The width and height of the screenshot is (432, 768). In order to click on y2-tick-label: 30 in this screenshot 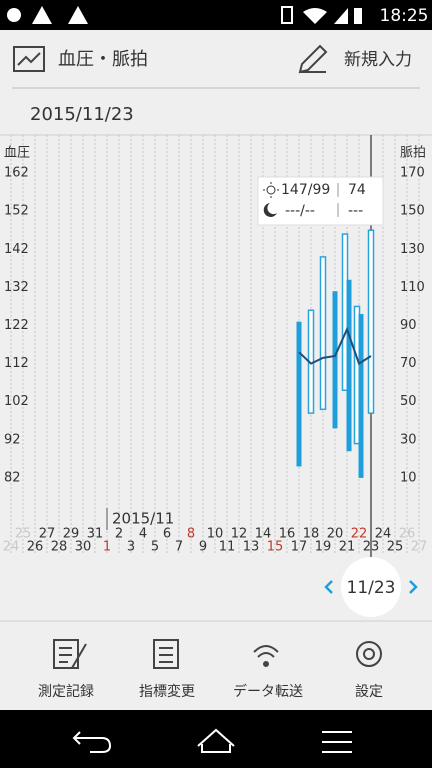, I will do `click(408, 439)`.